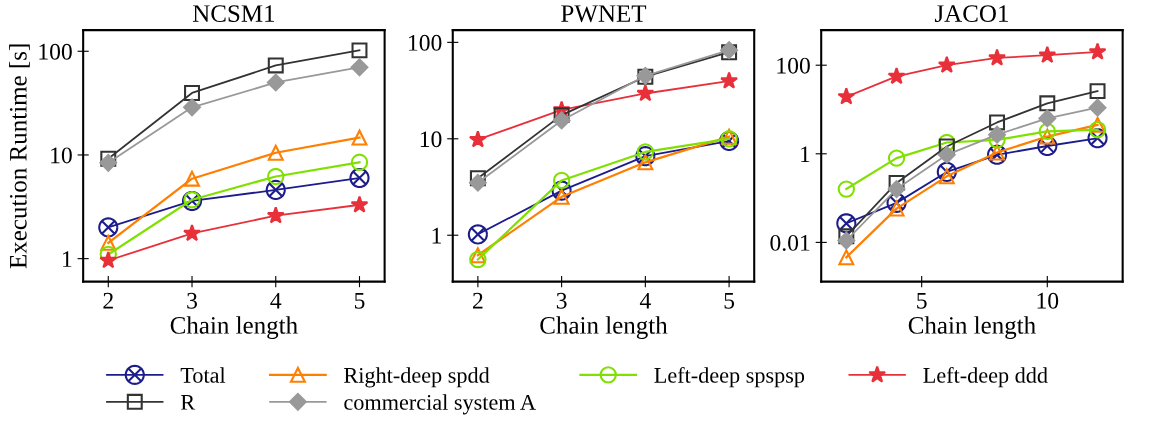 The width and height of the screenshot is (1155, 430). I want to click on x-tick-label: 10, so click(1048, 300).